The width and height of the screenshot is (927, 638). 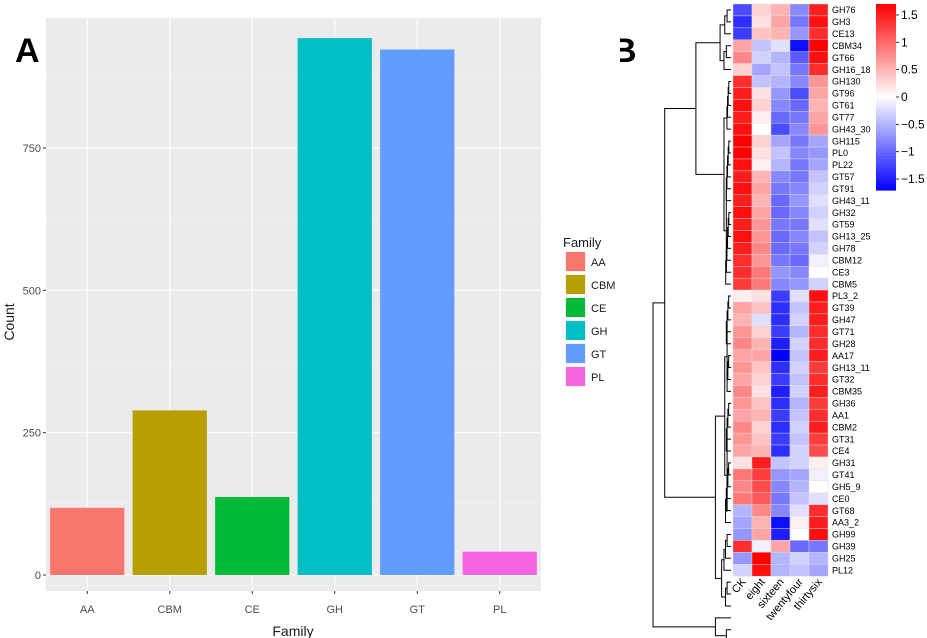 What do you see at coordinates (841, 272) in the screenshot?
I see `row-label: CE3` at bounding box center [841, 272].